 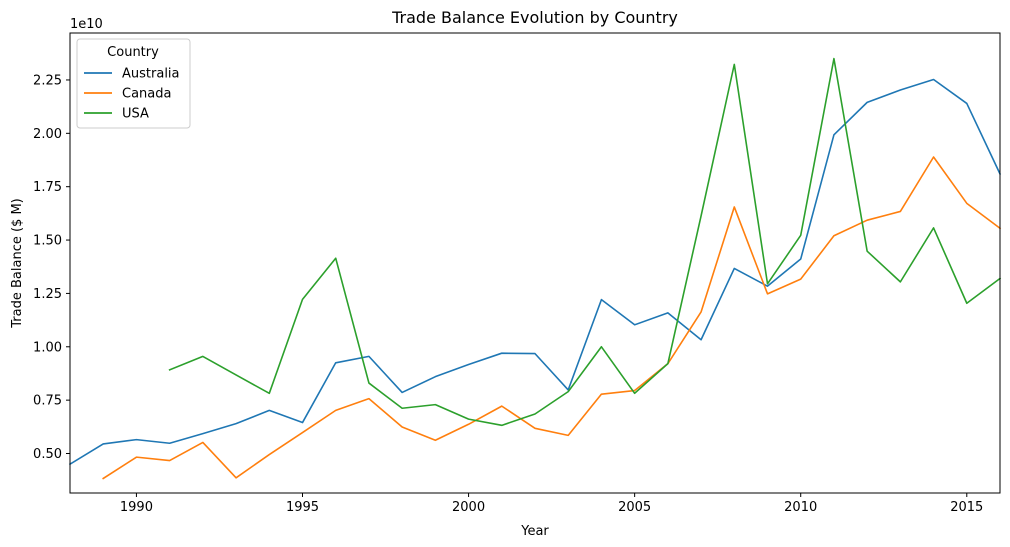 I want to click on legend-title: Country, so click(x=133, y=52).